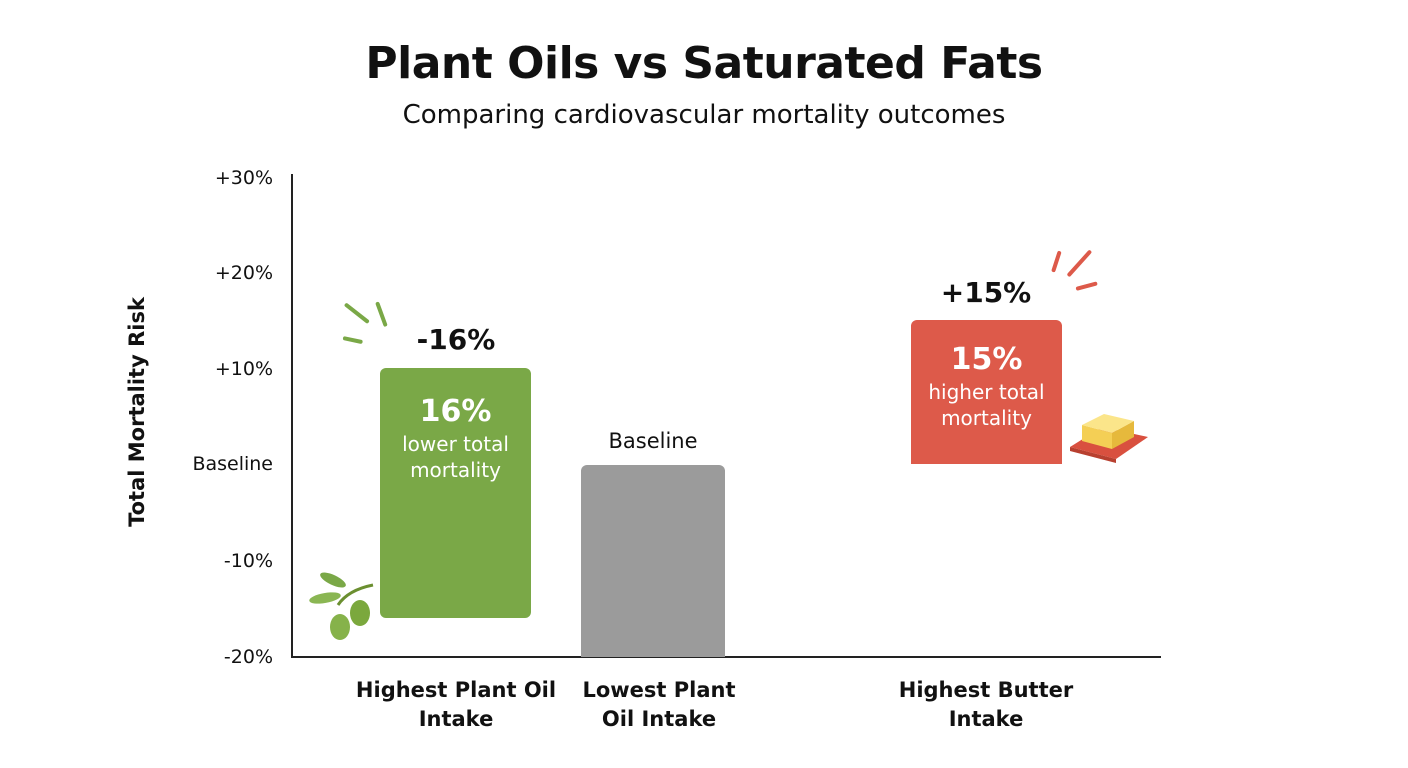  I want to click on chart-title: Plant Oils vs Saturated Fats, so click(704, 63).